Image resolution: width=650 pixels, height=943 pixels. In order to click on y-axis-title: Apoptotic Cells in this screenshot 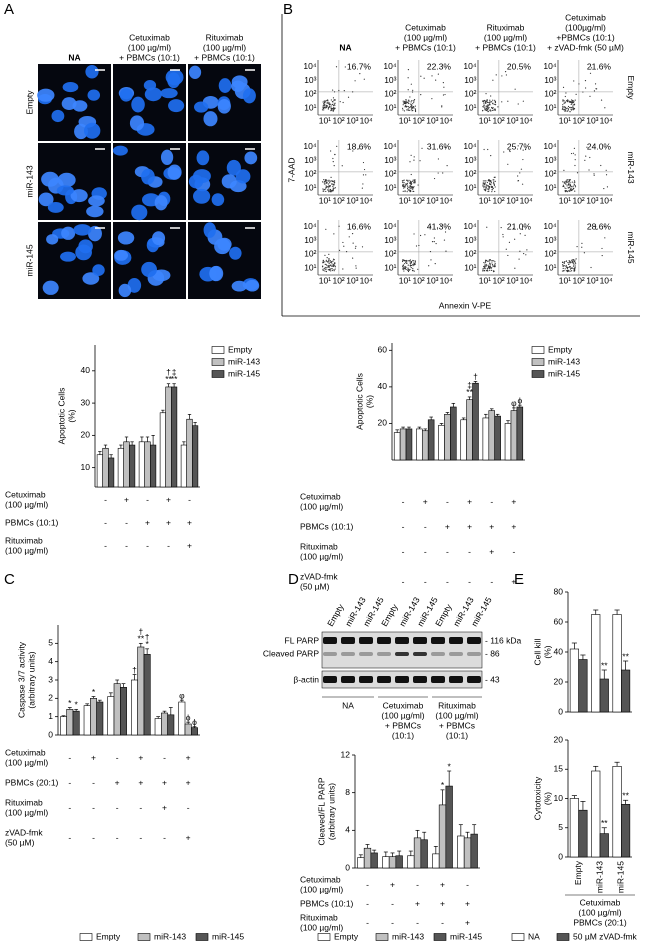, I will do `click(359, 401)`.